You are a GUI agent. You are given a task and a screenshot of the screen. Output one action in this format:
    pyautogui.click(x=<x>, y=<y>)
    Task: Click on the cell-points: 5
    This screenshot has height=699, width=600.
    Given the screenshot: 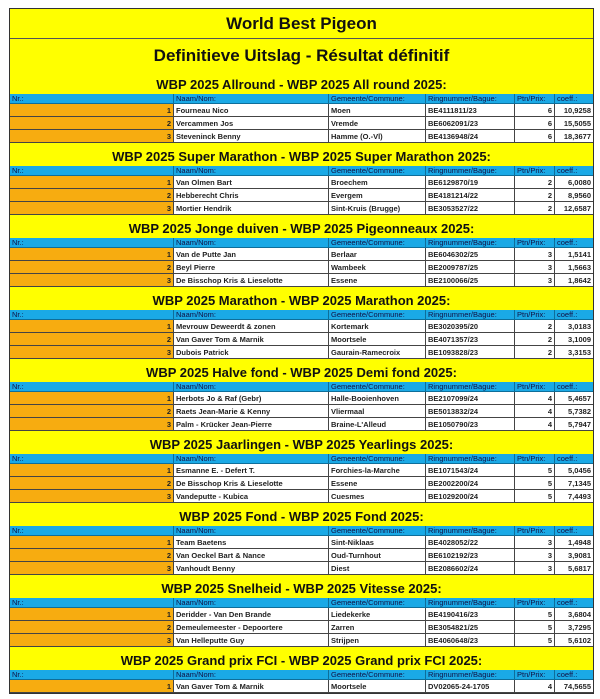 What is the action you would take?
    pyautogui.click(x=535, y=496)
    